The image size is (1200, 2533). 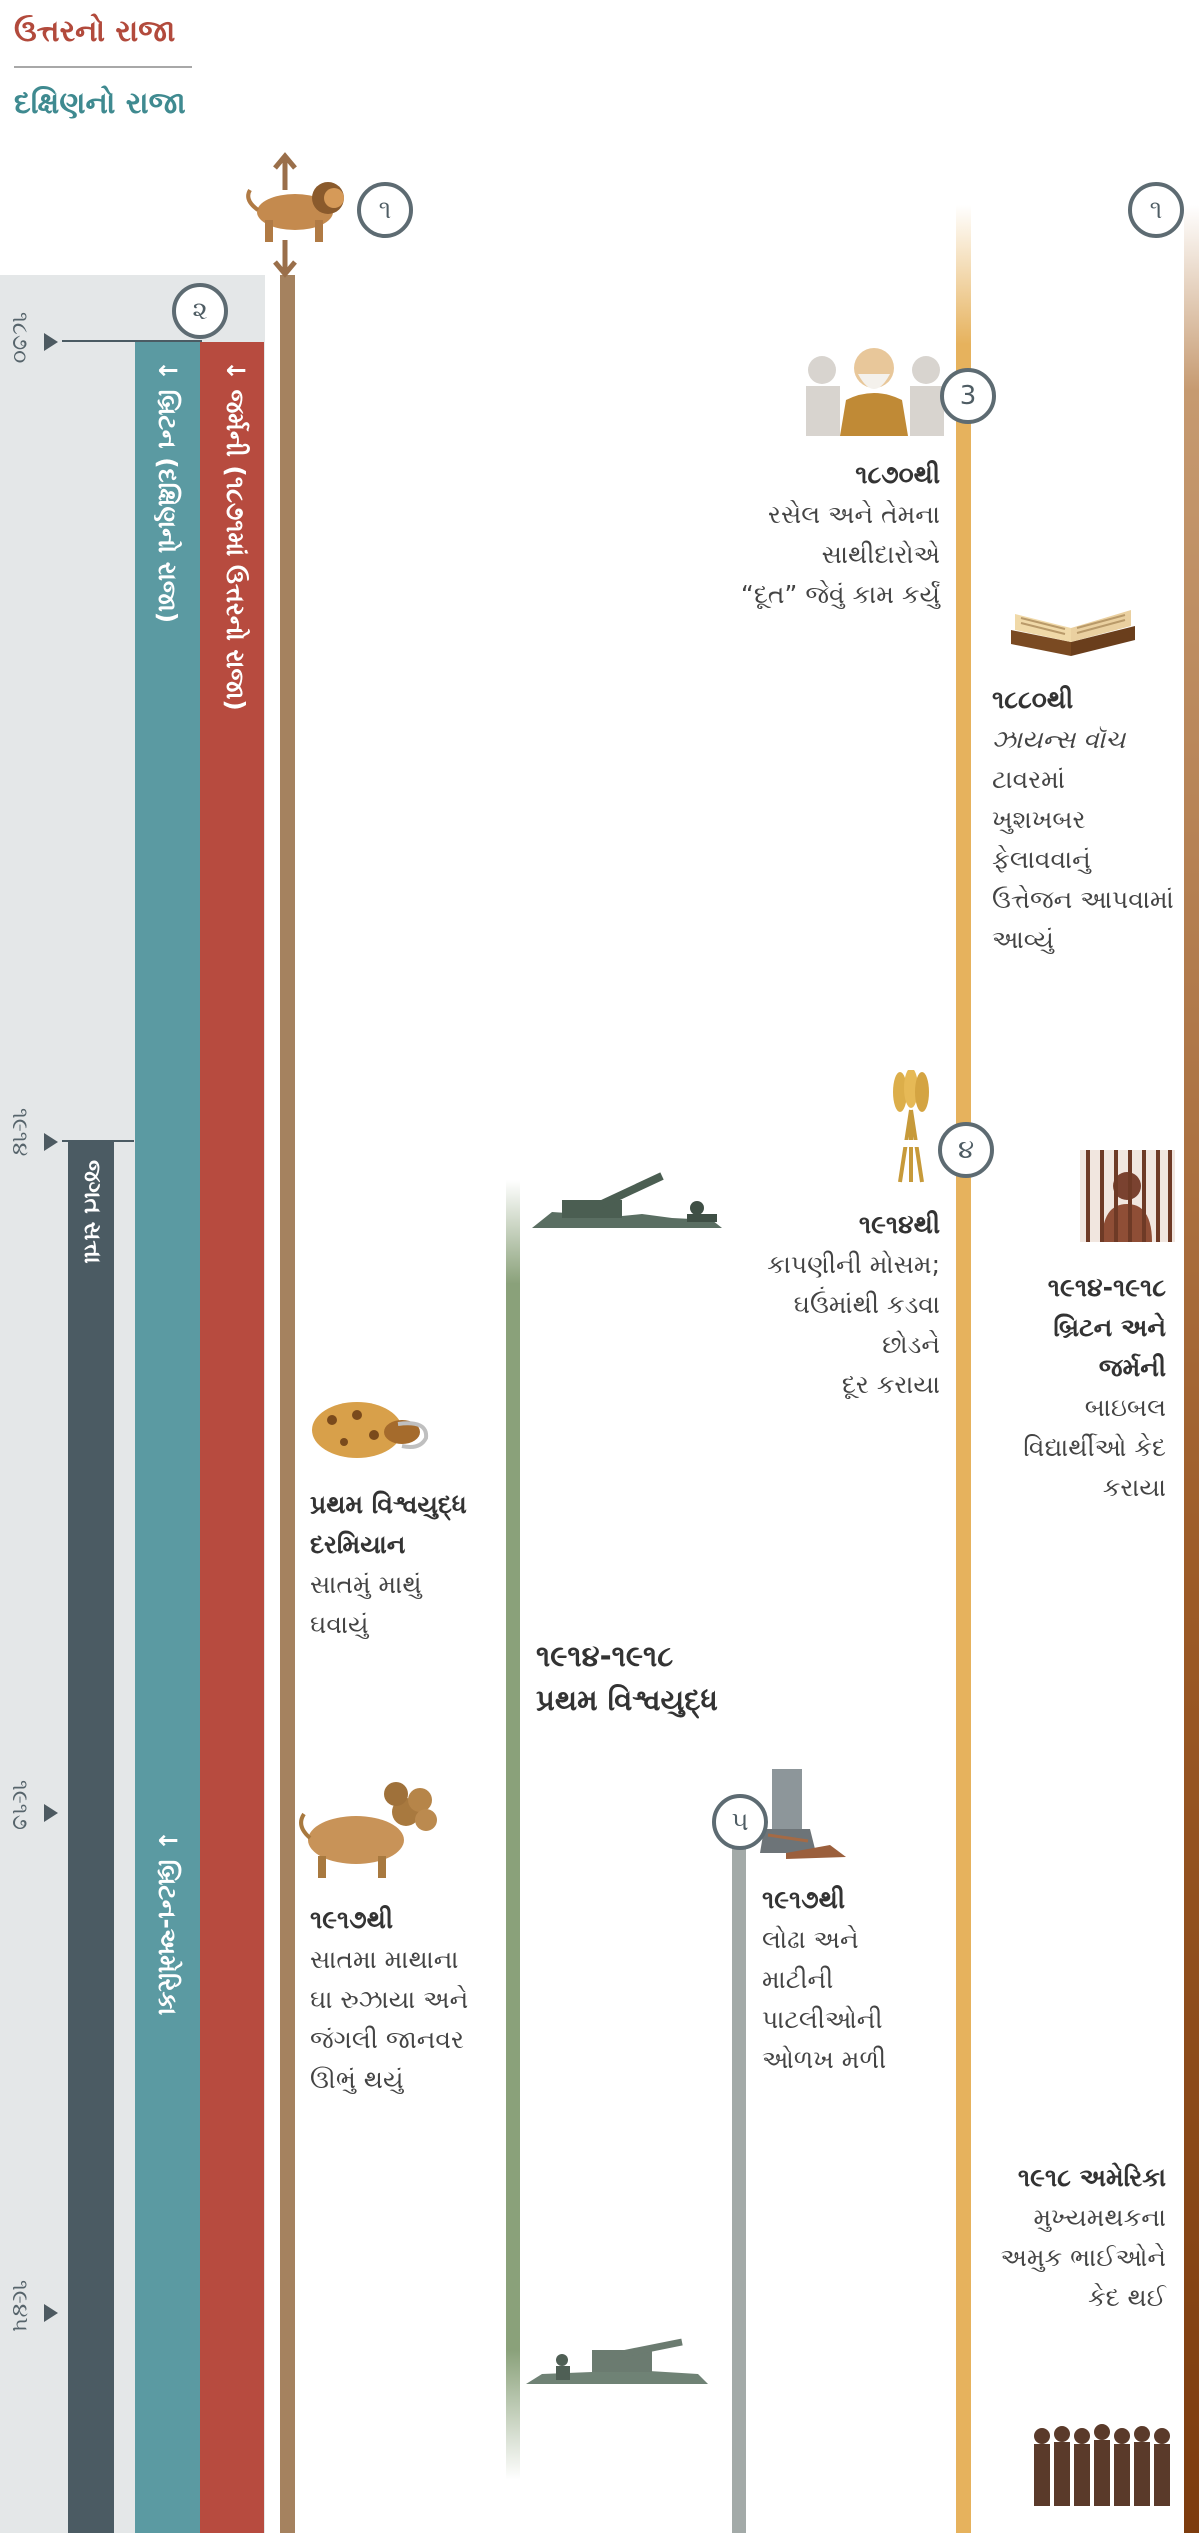 I want to click on marker-3: 3, so click(x=968, y=396).